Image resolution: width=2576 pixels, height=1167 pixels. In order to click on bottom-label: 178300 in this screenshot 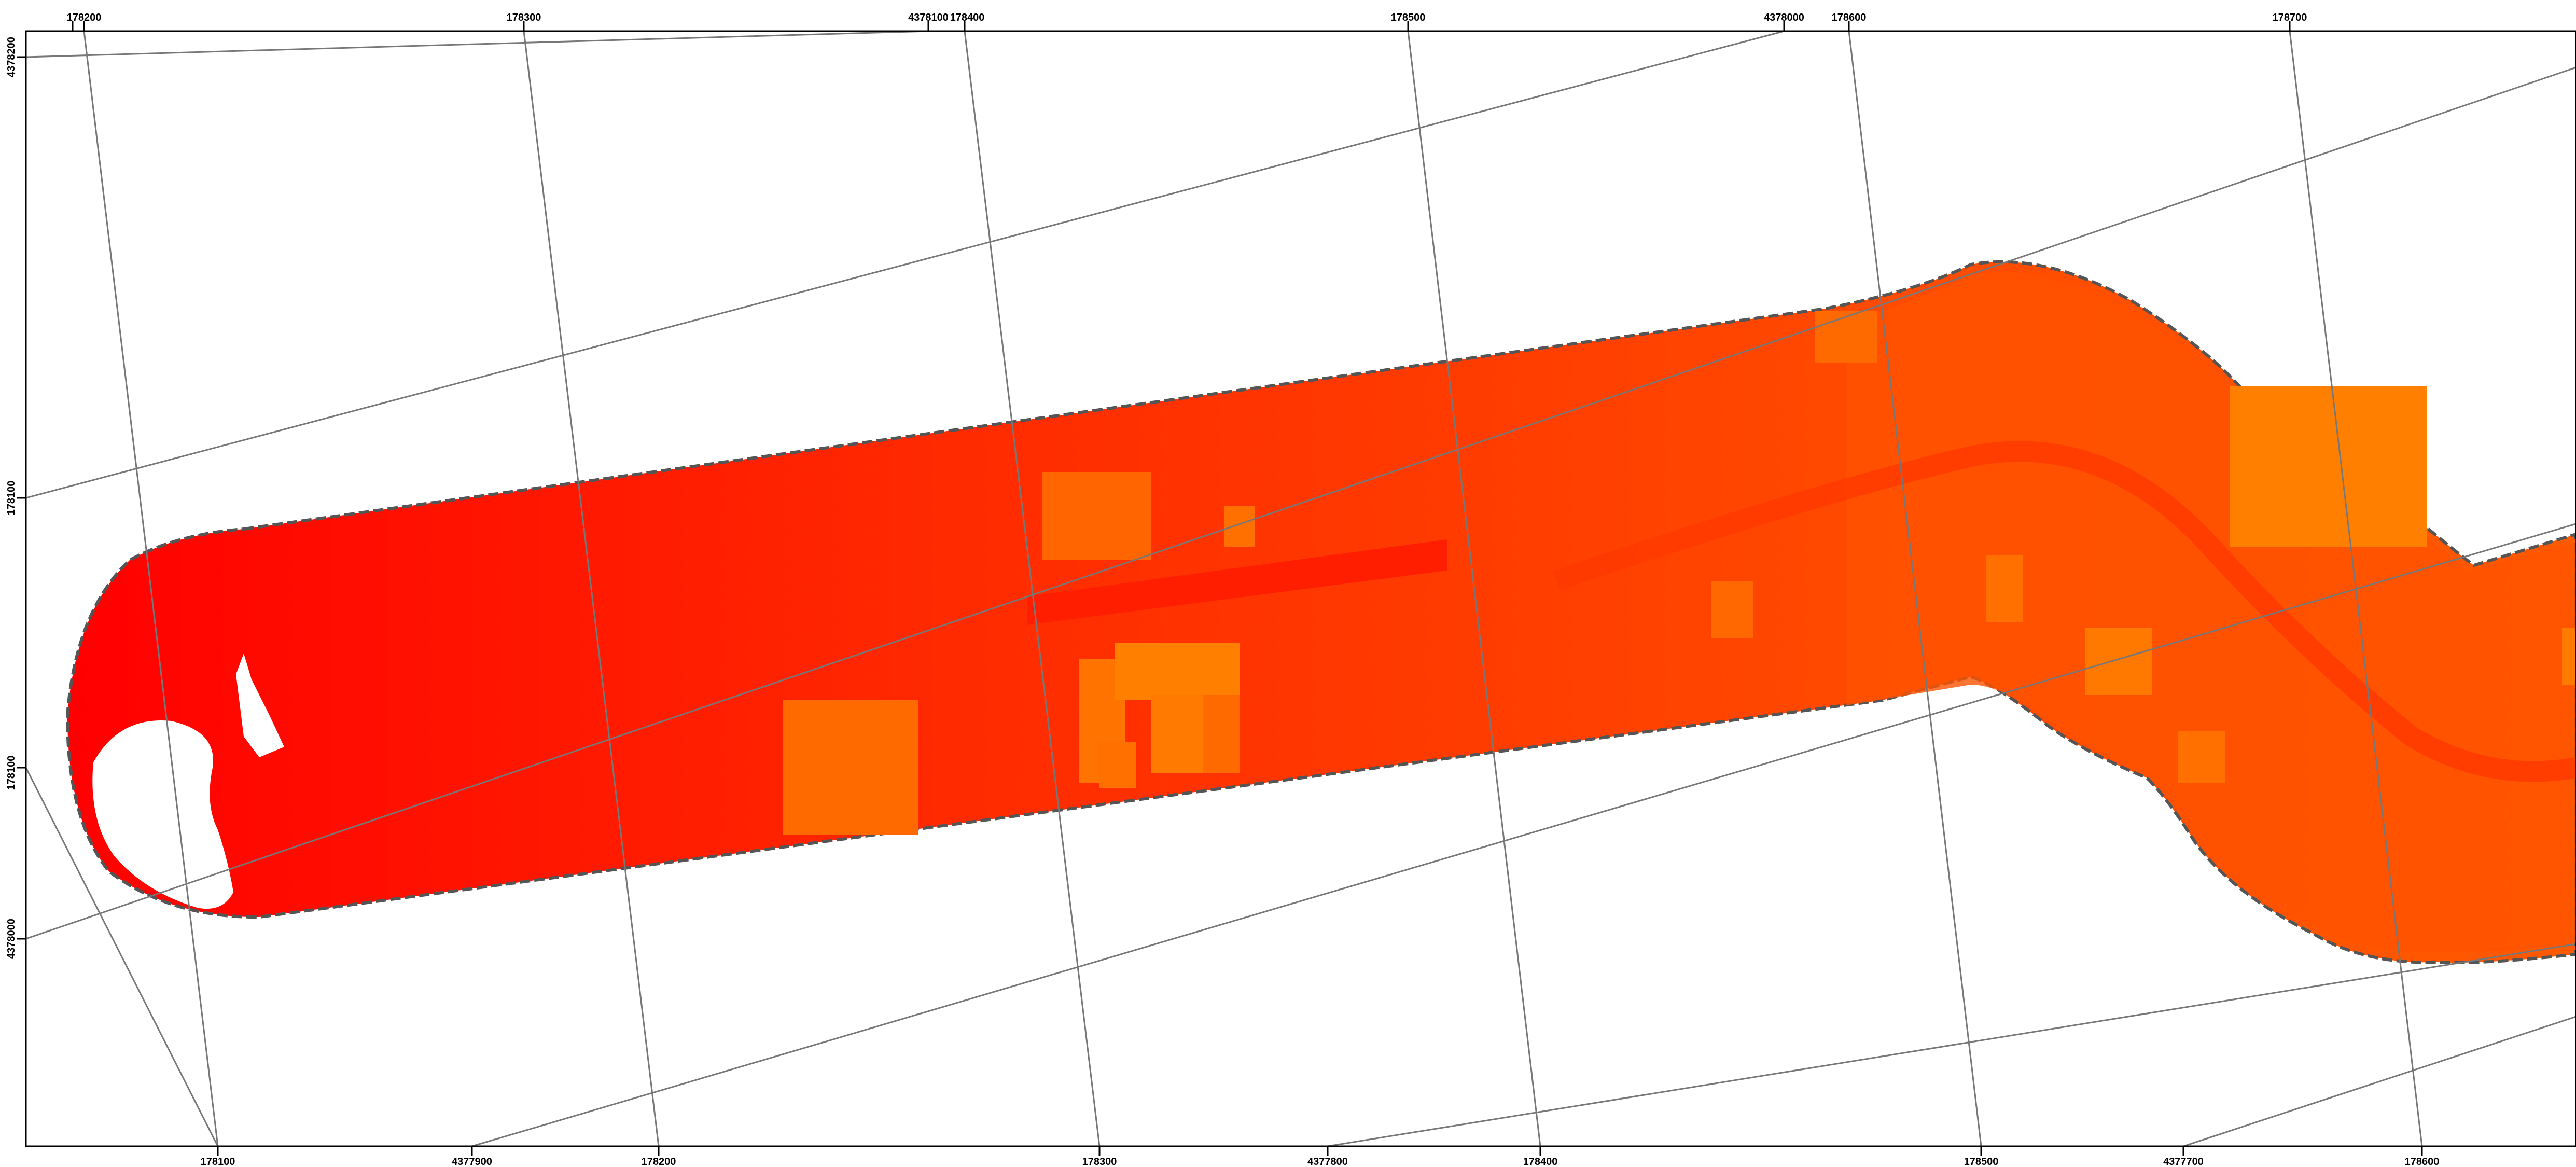, I will do `click(1099, 1162)`.